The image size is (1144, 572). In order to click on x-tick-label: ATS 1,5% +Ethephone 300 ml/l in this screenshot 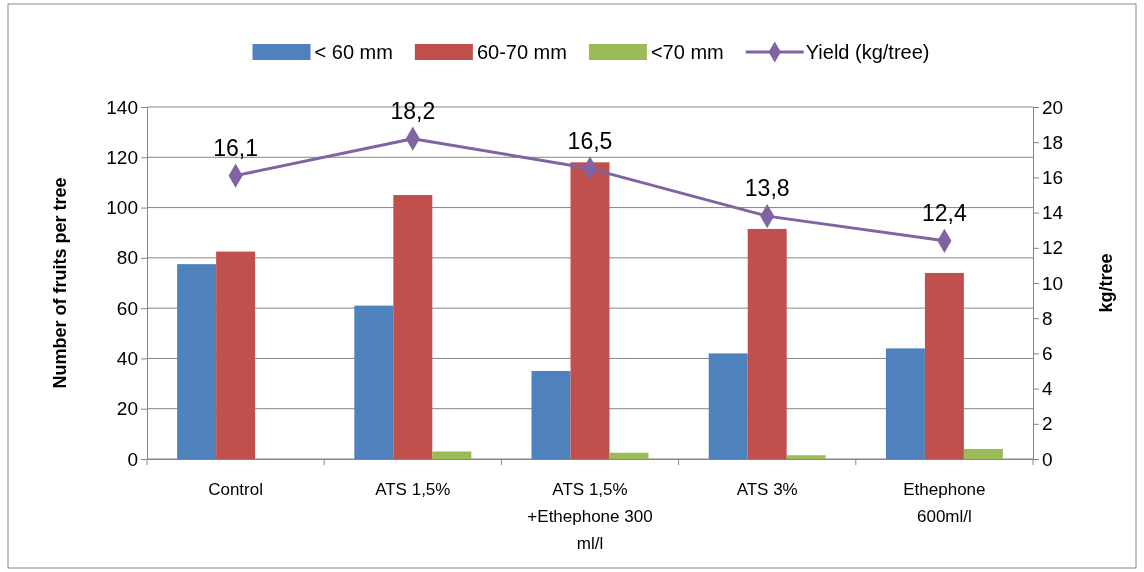, I will do `click(590, 516)`.